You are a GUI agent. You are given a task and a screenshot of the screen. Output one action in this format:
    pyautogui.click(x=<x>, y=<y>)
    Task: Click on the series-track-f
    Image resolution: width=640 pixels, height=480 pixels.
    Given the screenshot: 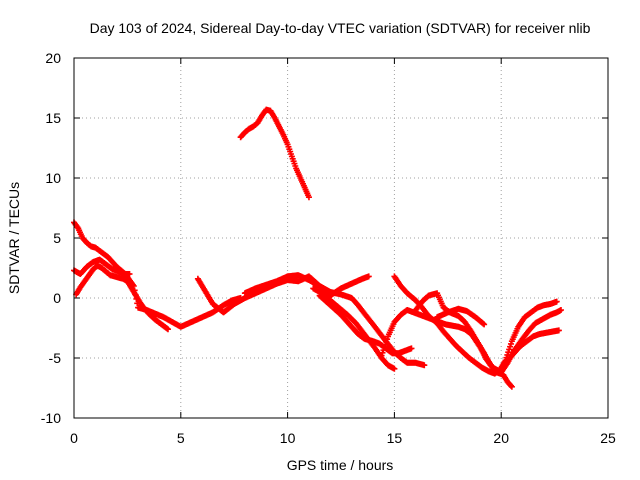 What is the action you would take?
    pyautogui.click(x=334, y=320)
    